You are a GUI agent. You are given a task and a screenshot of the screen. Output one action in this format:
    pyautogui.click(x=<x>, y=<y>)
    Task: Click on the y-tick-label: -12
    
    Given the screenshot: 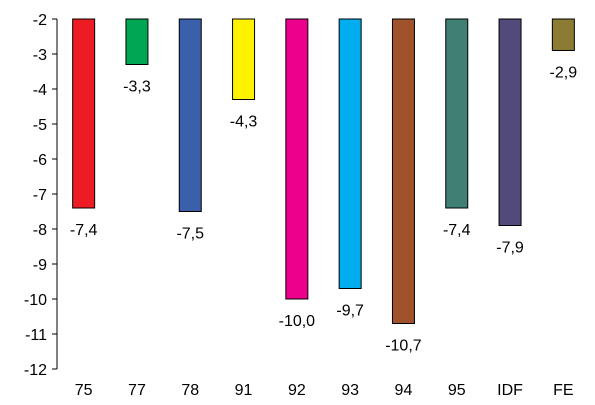 What is the action you would take?
    pyautogui.click(x=35, y=370)
    